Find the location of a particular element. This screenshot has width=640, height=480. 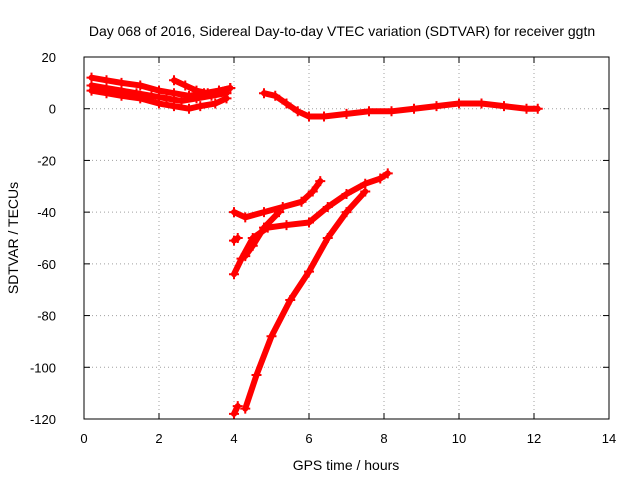

x-tick-label: 14 is located at coordinates (609, 438).